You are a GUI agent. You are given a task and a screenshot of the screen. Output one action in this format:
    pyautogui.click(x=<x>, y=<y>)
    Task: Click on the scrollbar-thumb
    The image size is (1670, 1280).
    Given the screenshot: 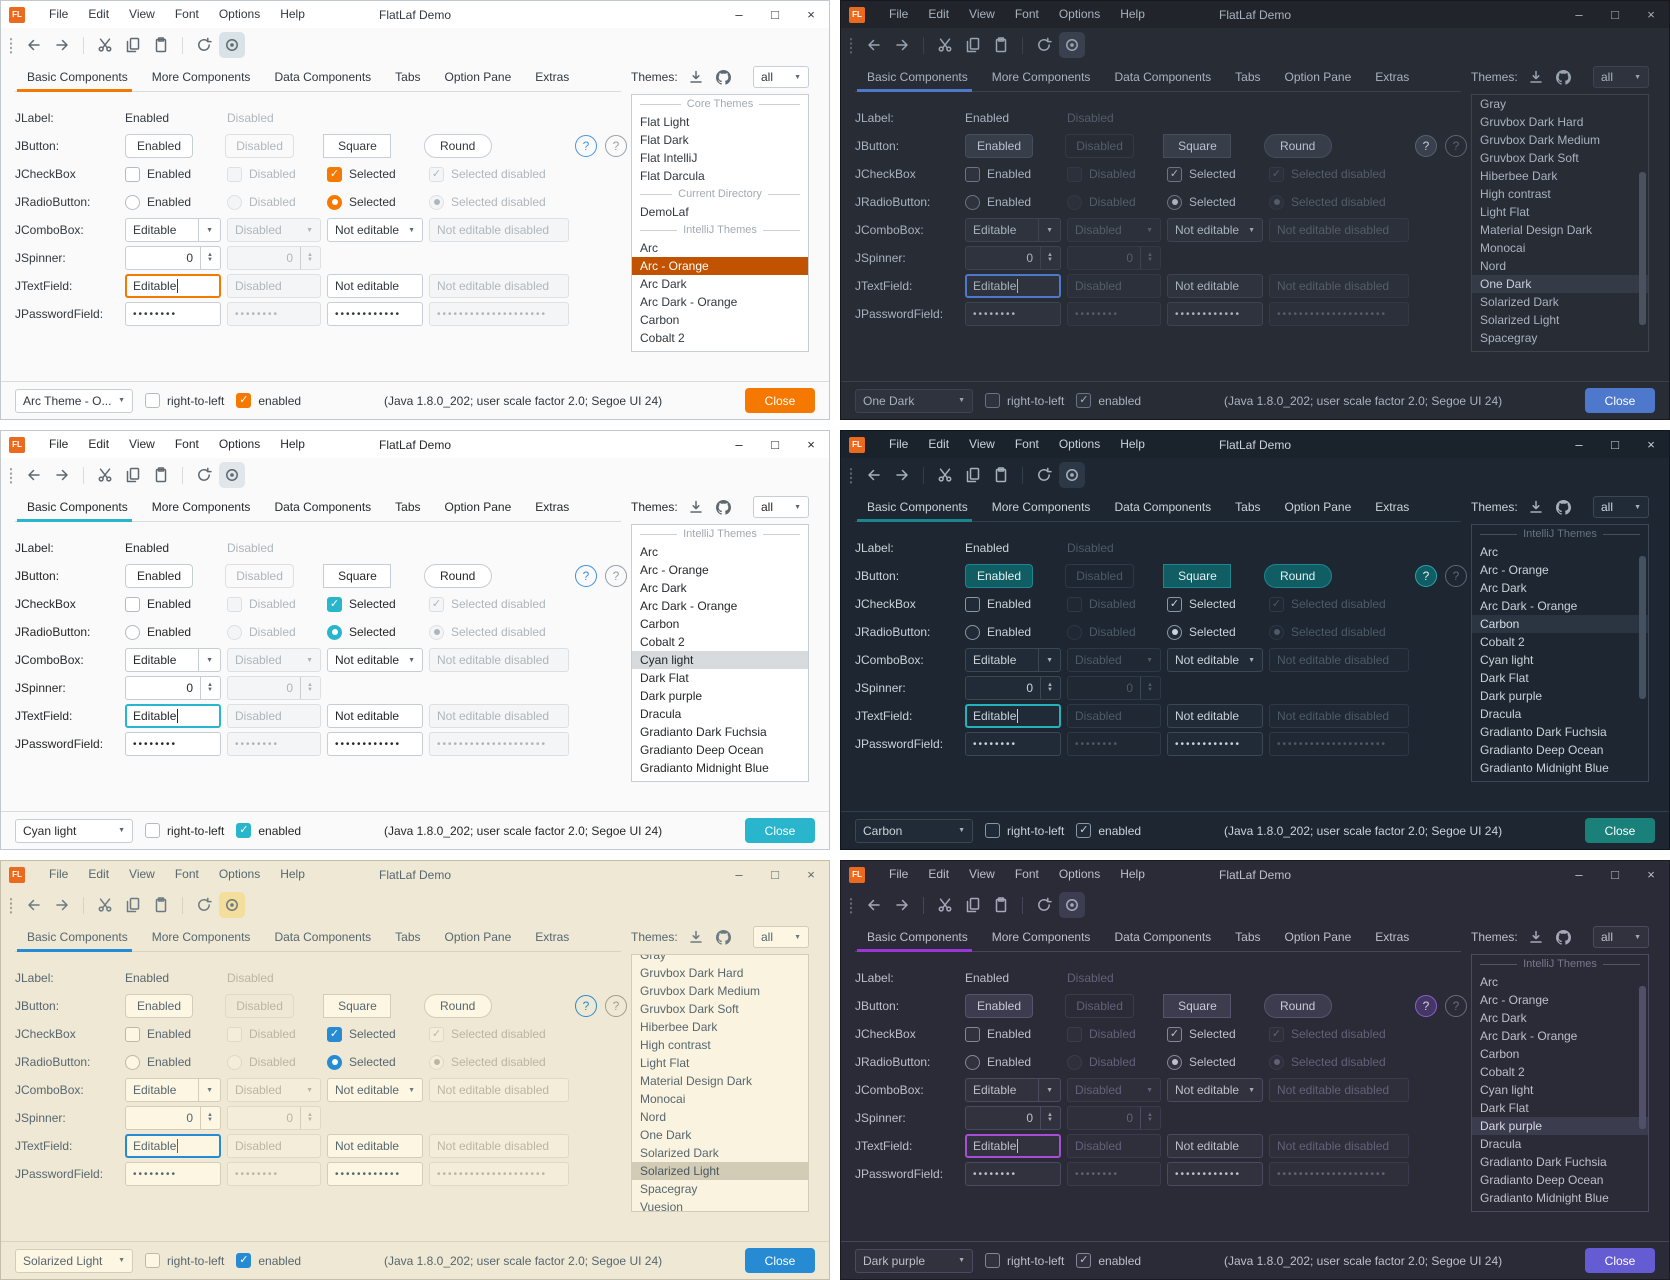 What is the action you would take?
    pyautogui.click(x=1642, y=248)
    